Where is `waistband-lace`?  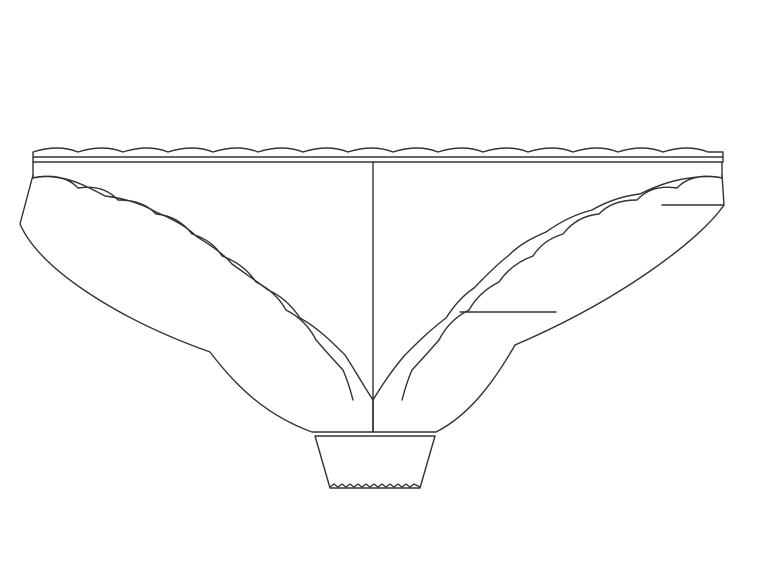 waistband-lace is located at coordinates (378, 155).